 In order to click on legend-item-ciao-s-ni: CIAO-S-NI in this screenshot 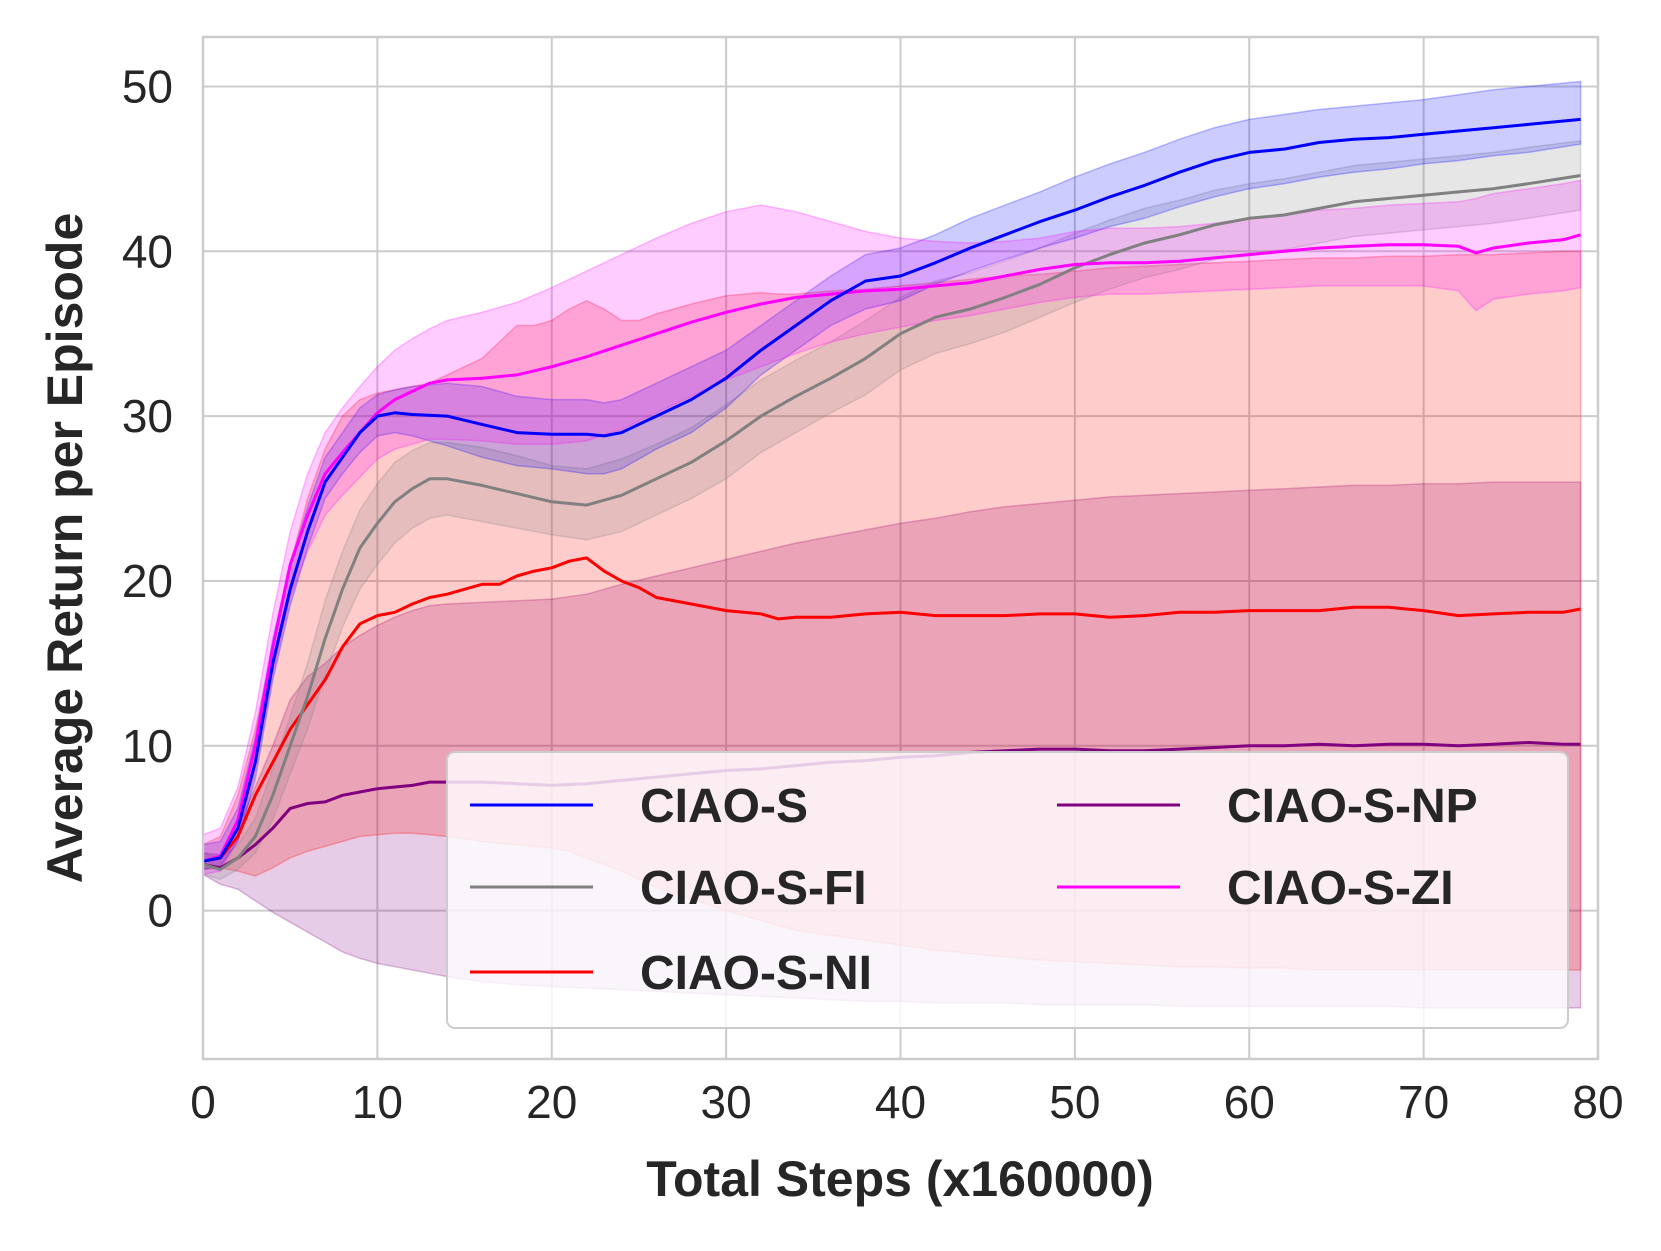, I will do `click(671, 973)`.